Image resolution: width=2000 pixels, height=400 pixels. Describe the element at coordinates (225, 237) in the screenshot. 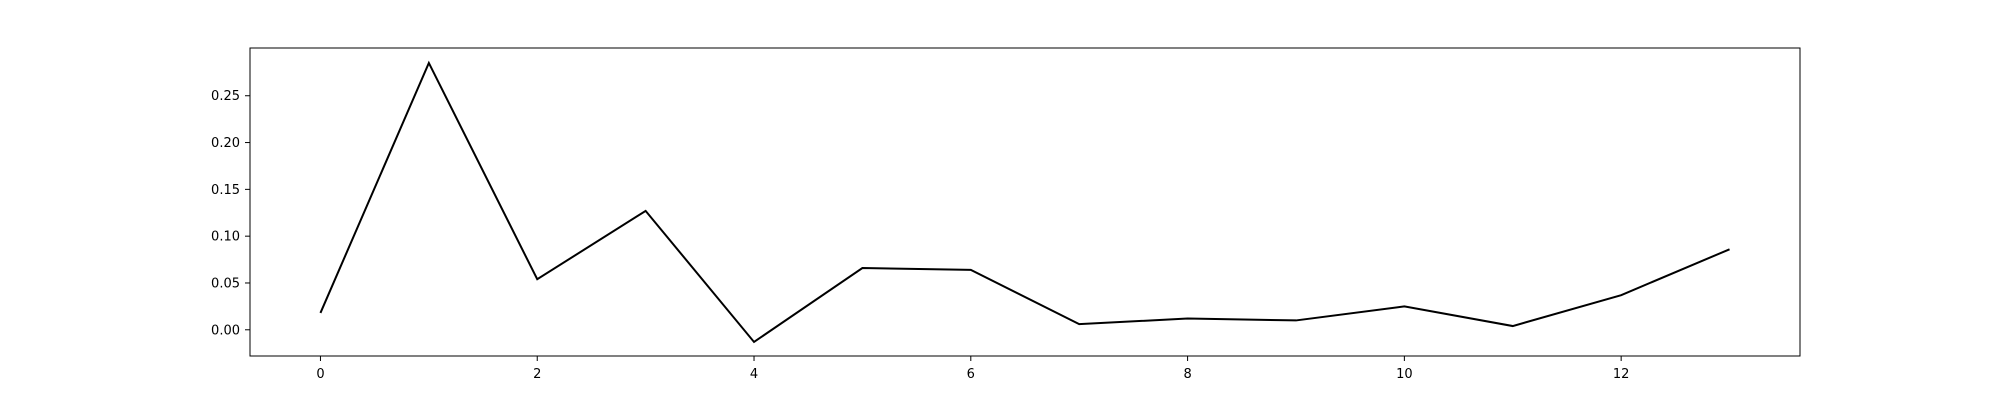

I see `y-tick-label: 0.10` at that location.